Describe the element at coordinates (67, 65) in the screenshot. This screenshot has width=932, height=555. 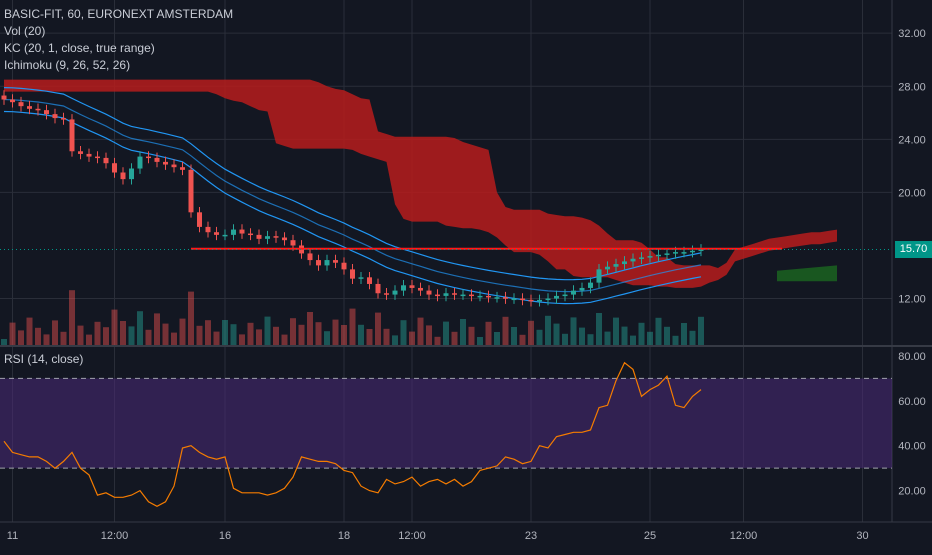
I see `legend-ichimoku: Ichimoku (9, 26, 52, 26)` at that location.